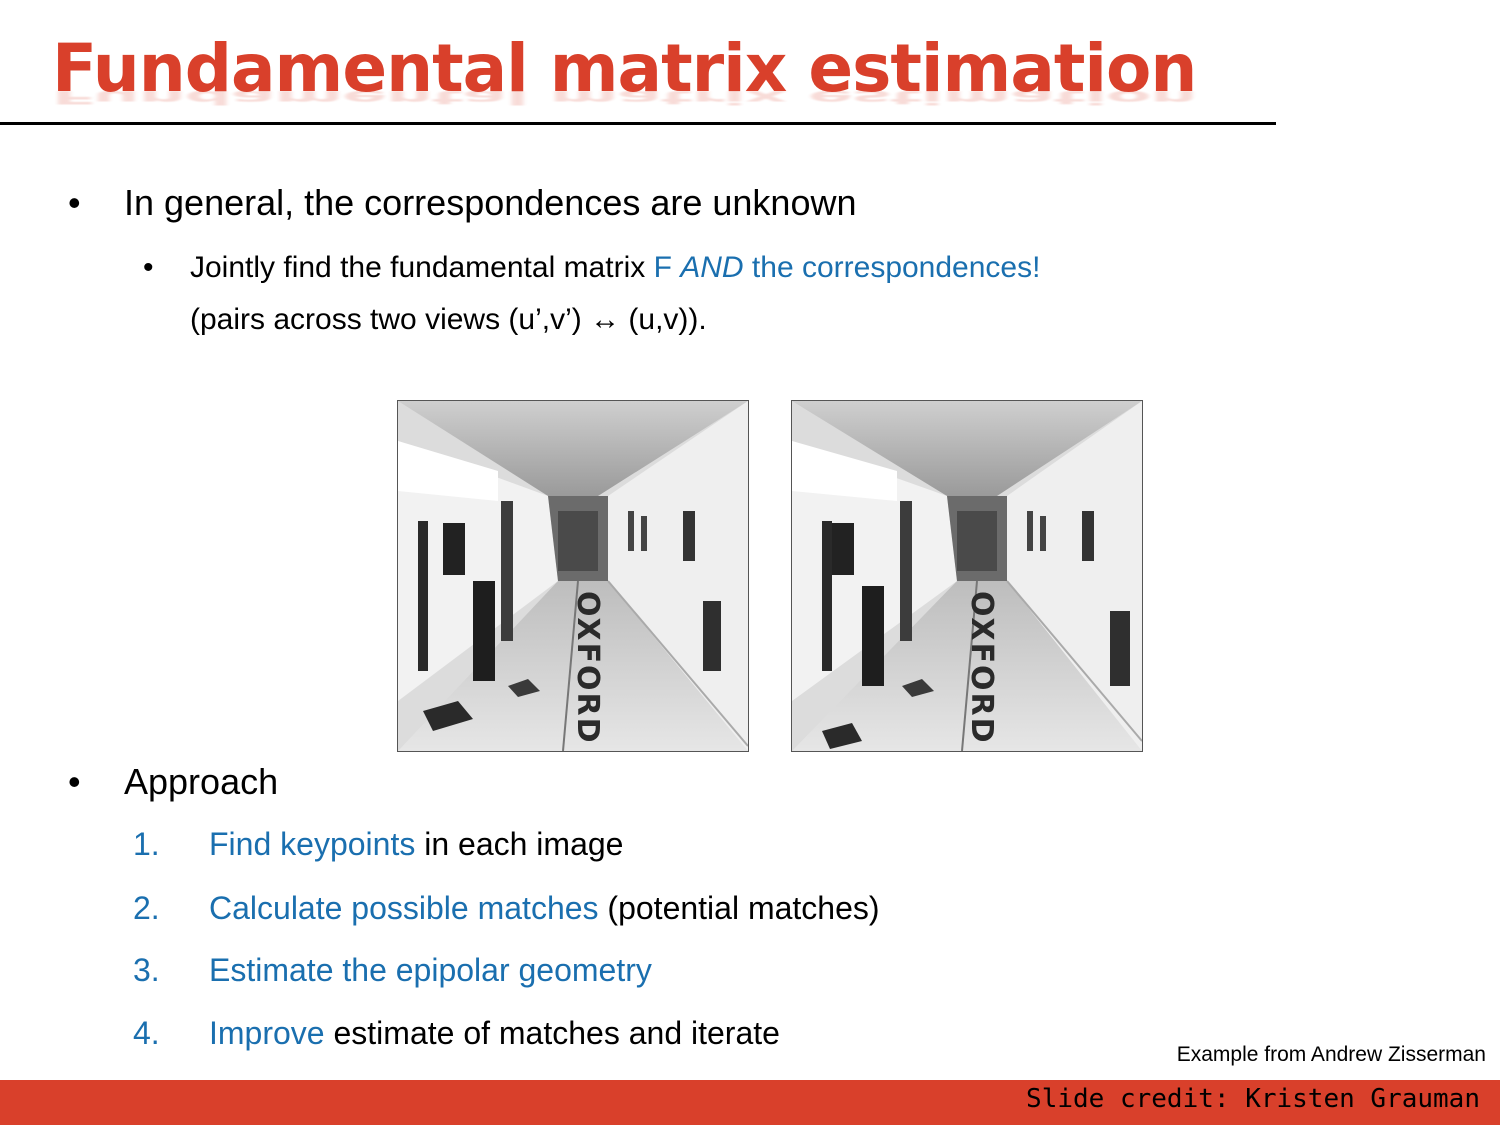  I want to click on example-credit: Example from Andrew Zisserman, so click(1331, 1054).